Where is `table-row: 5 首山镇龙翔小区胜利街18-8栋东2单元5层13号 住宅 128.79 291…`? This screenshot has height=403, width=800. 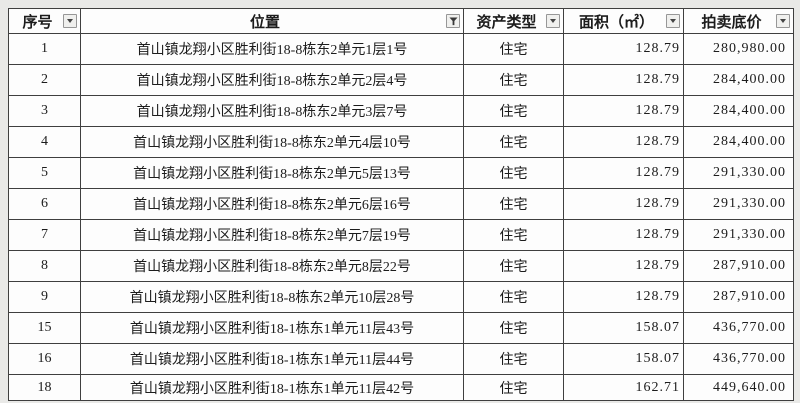
table-row: 5 首山镇龙翔小区胜利街18-8栋东2单元5层13号 住宅 128.79 291… is located at coordinates (401, 173).